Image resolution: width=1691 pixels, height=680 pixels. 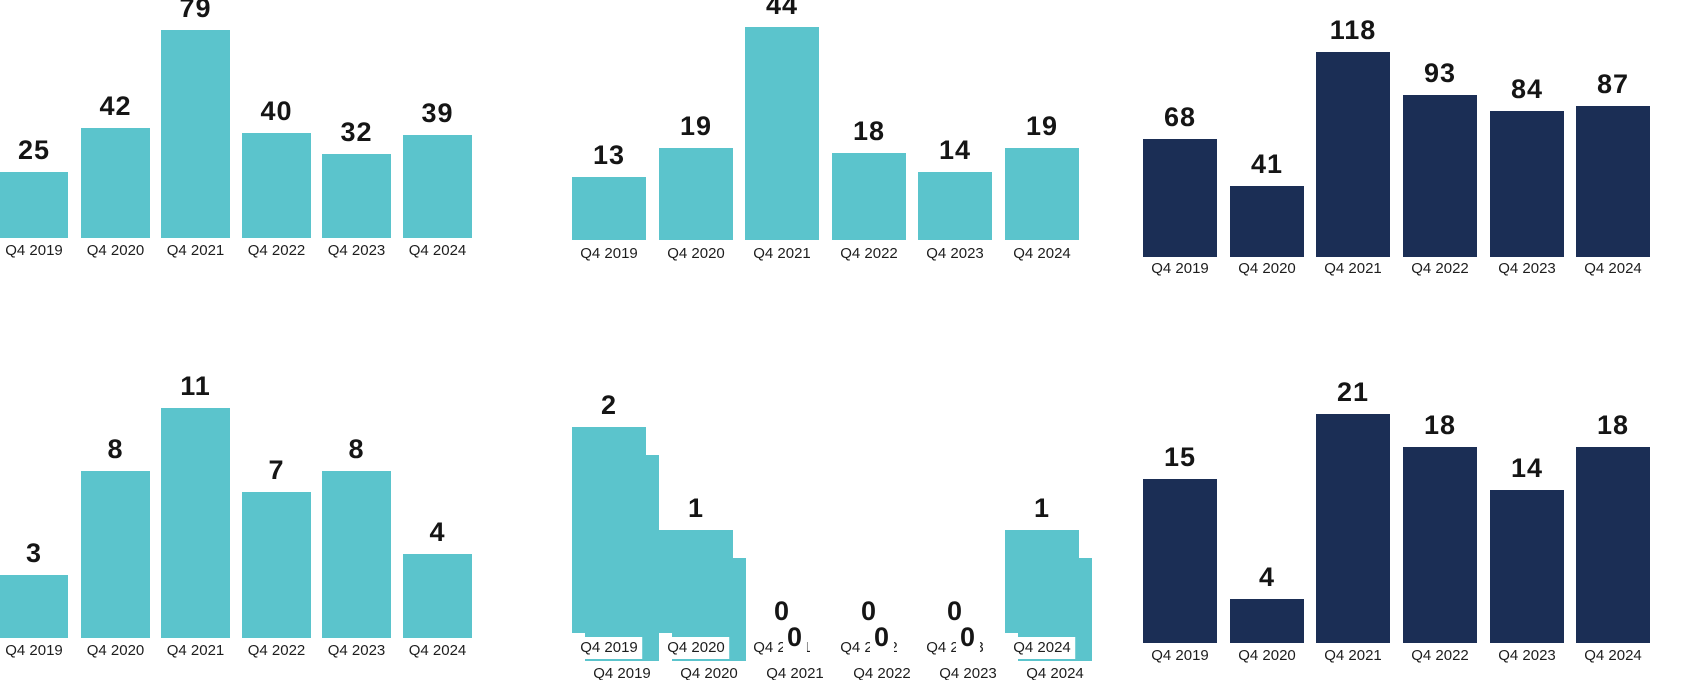 What do you see at coordinates (34, 150) in the screenshot?
I see `value-label-q4-2019: 25` at bounding box center [34, 150].